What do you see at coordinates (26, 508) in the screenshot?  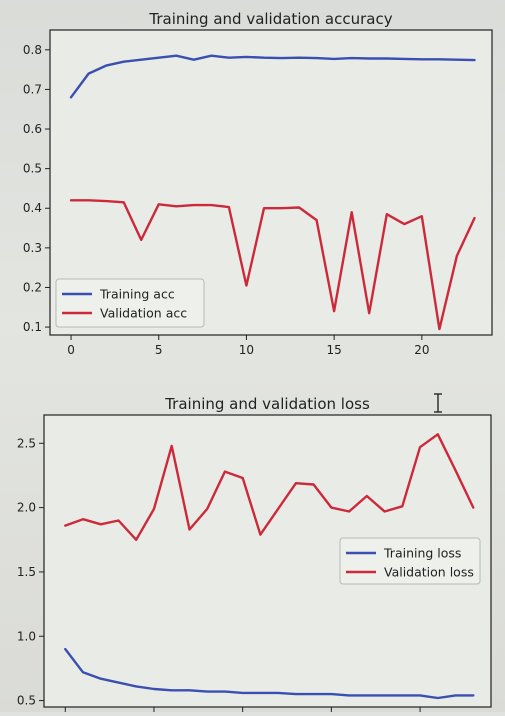 I see `loss-y-tick-label: 2.0` at bounding box center [26, 508].